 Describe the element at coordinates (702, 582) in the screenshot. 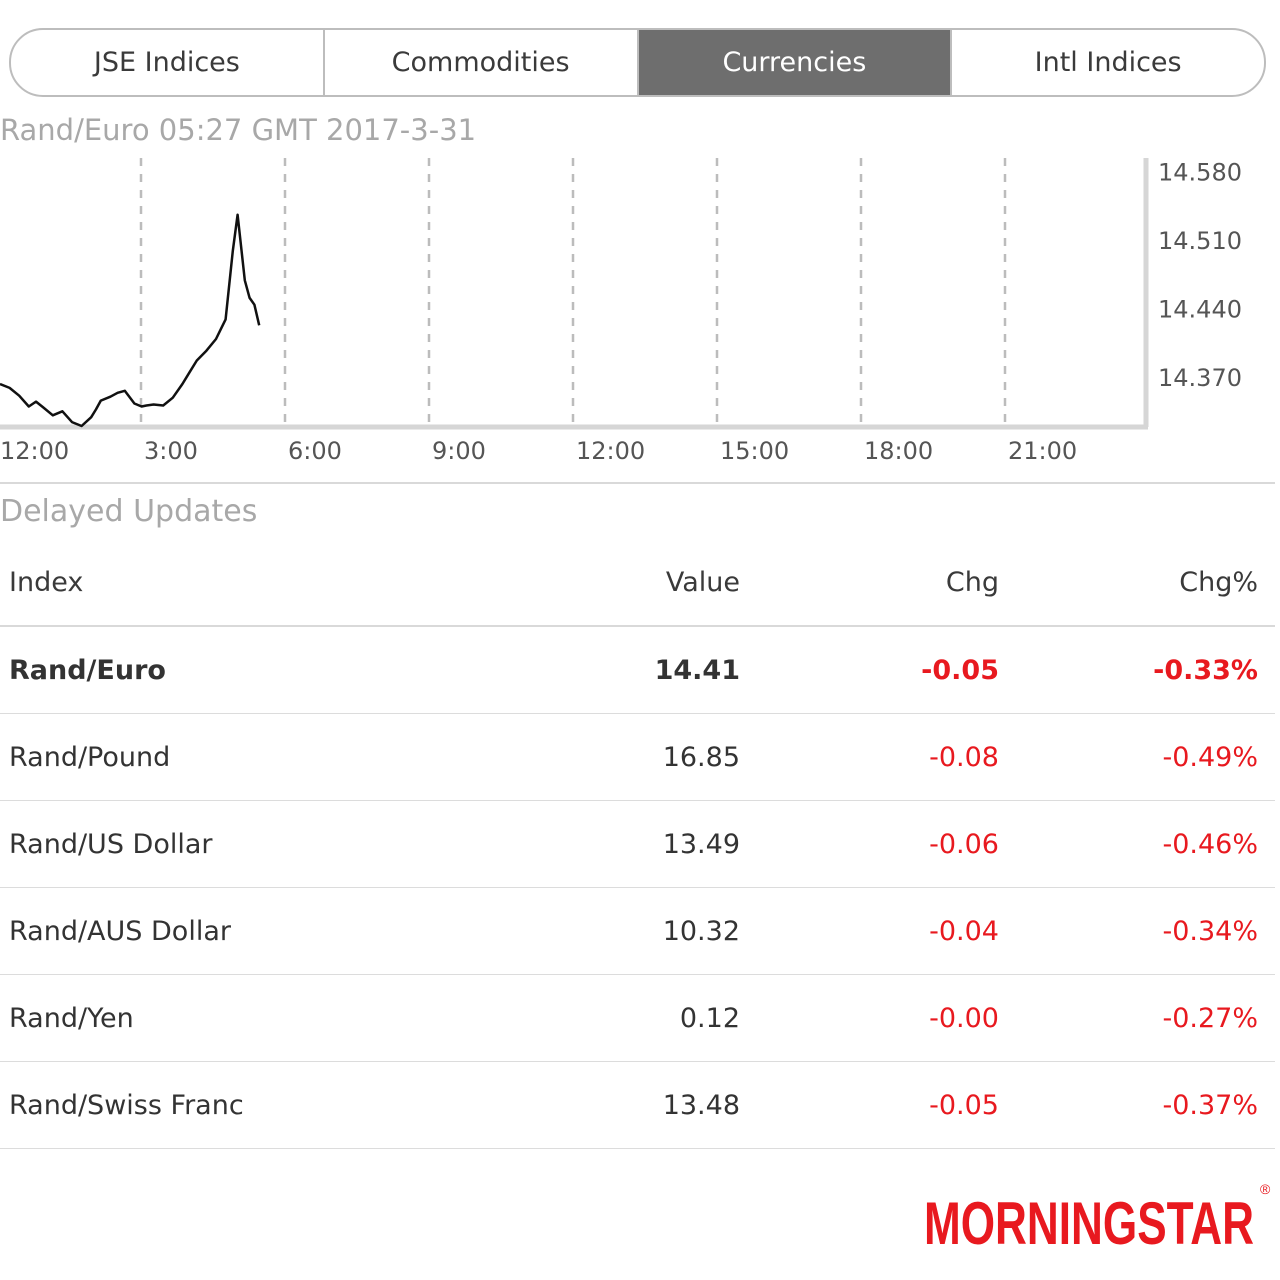

I see `header-value: Value` at that location.